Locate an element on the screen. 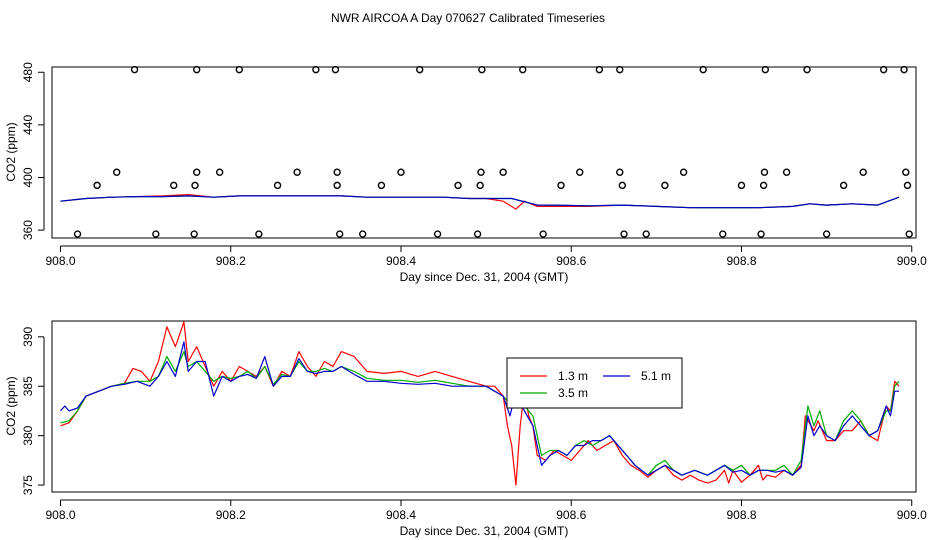 Image resolution: width=936 pixels, height=540 pixels. legend: 1.3 m 3.5 m 5.1 m is located at coordinates (594, 383).